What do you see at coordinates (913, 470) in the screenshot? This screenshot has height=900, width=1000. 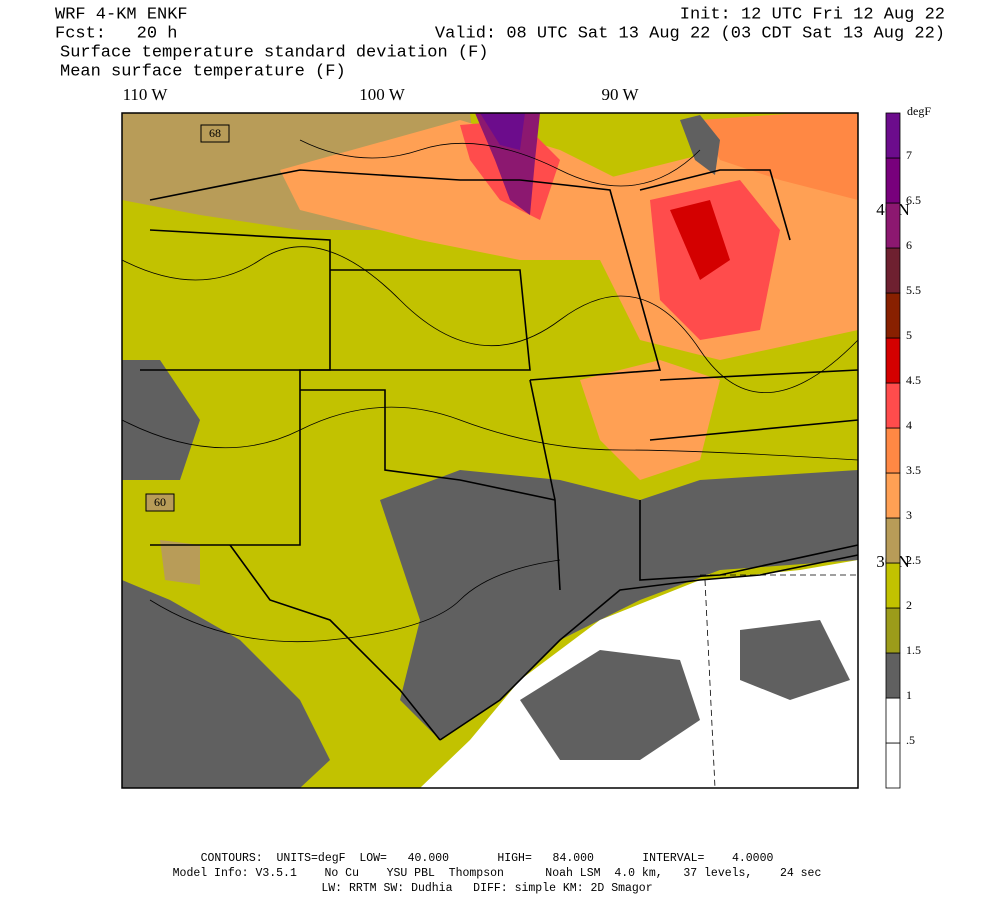 I see `colorbar-label: 3.5` at bounding box center [913, 470].